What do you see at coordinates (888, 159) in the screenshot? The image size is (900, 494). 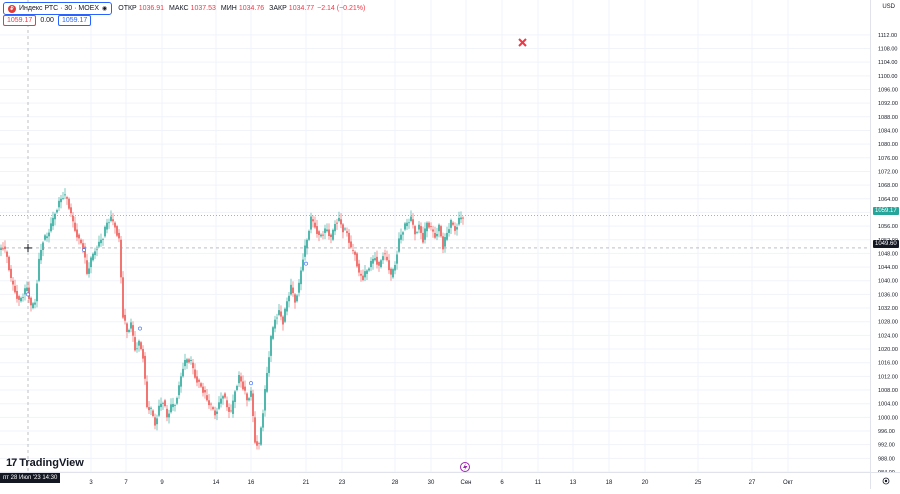 I see `price-tick-label: 1076.00` at bounding box center [888, 159].